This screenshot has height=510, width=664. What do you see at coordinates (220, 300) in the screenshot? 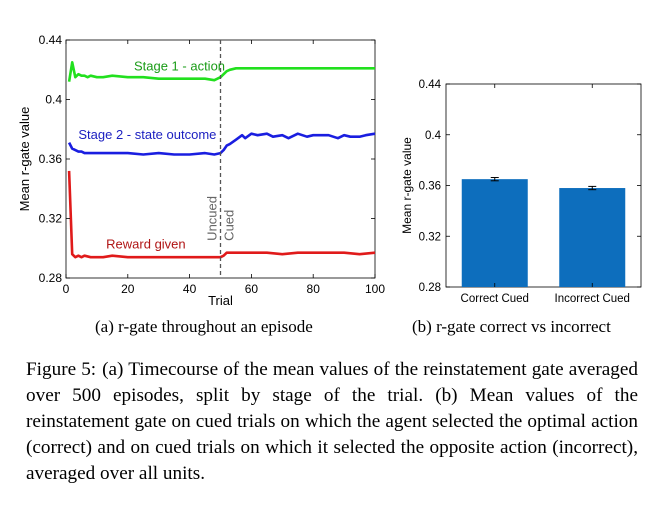
I see `panel-a-x-axis-label: Trial` at bounding box center [220, 300].